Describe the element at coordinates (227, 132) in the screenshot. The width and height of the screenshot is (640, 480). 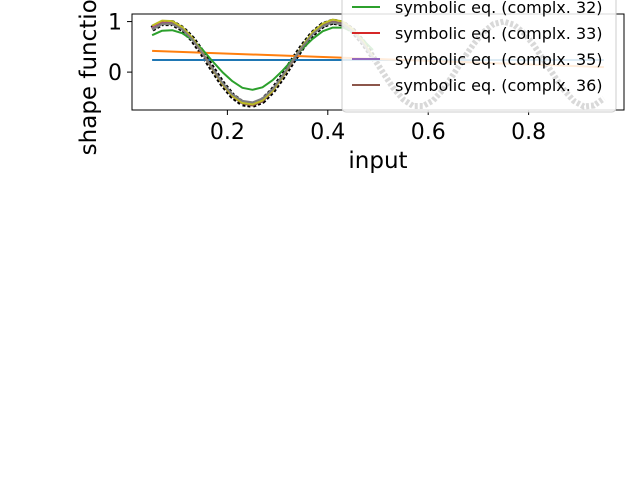
I see `x-tick-label: 0.2` at that location.